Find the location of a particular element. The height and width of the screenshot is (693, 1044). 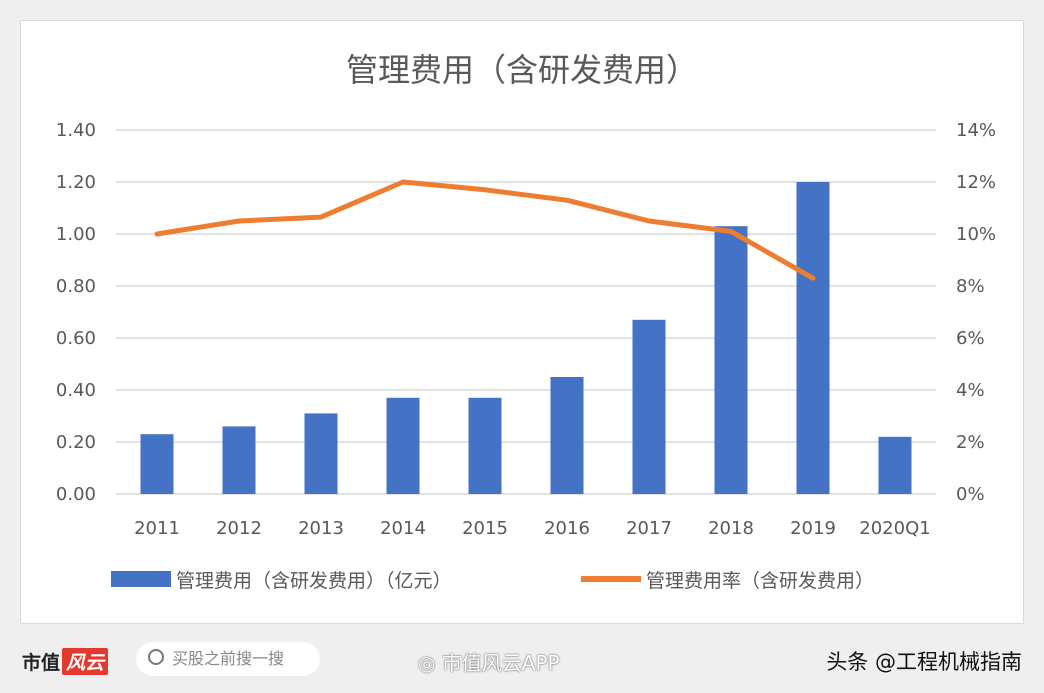

brand-name: 市值 is located at coordinates (41, 663).